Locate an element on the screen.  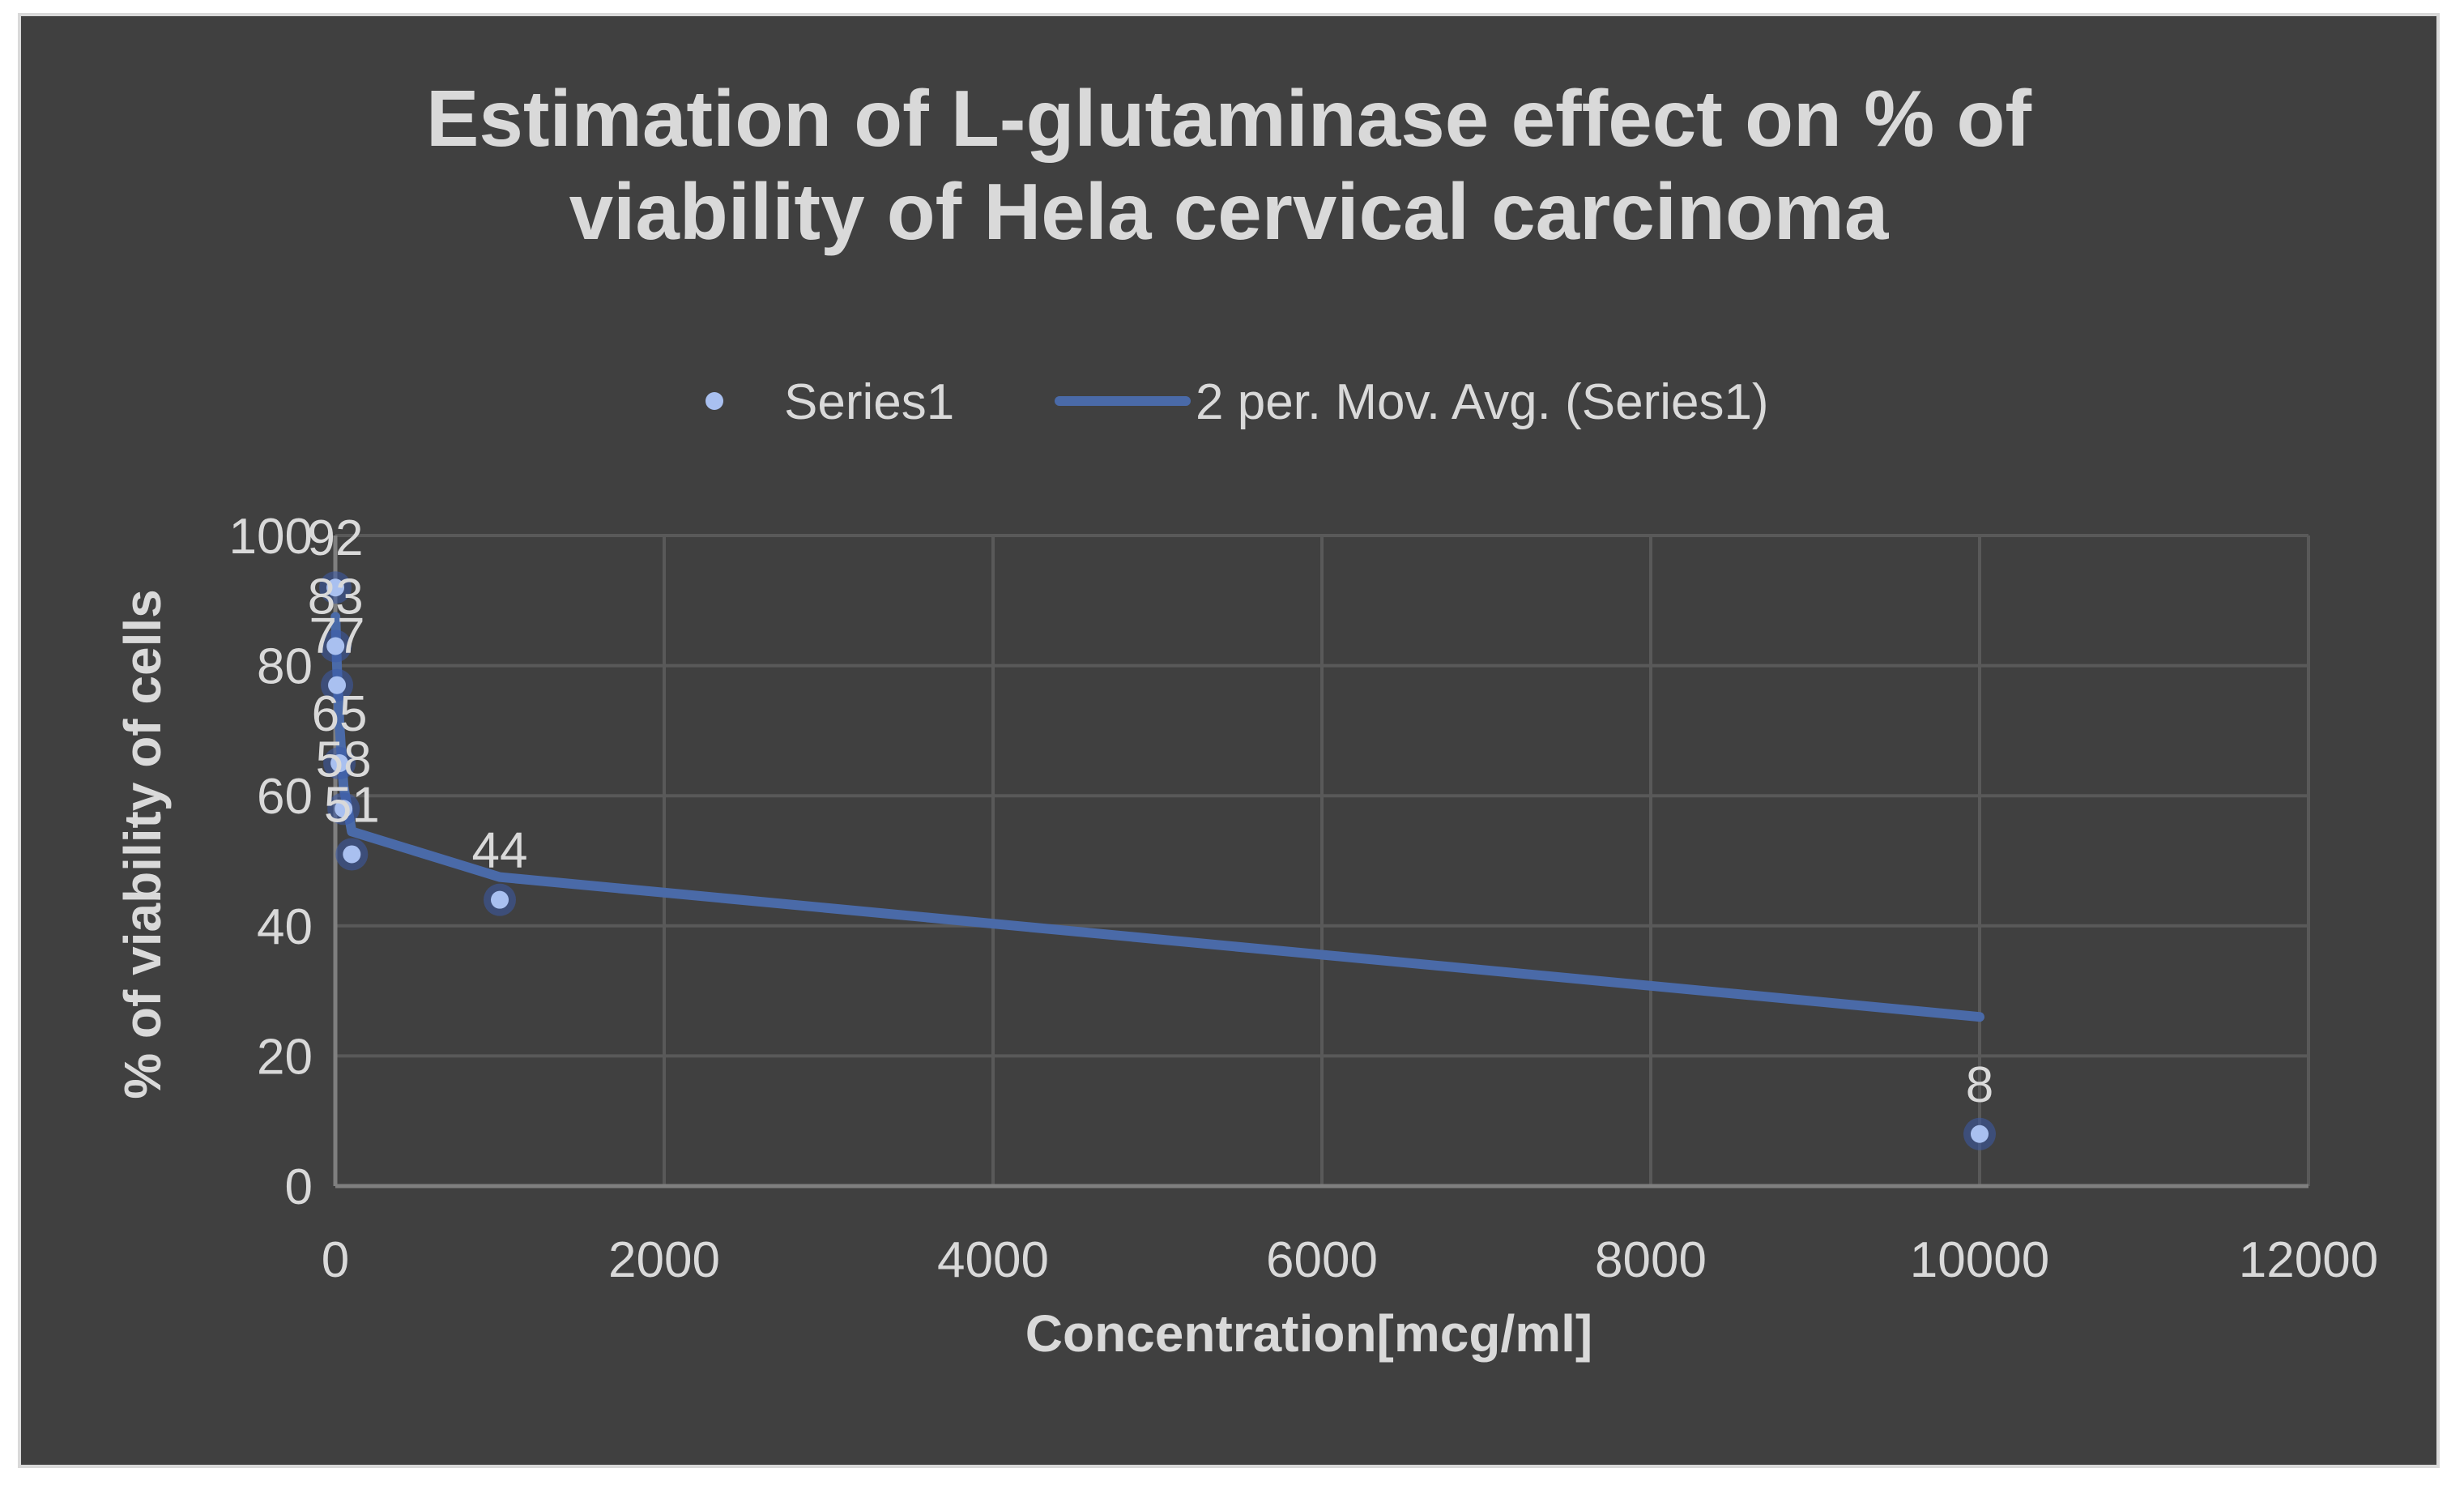
y-tick-label: 0 is located at coordinates (299, 1187).